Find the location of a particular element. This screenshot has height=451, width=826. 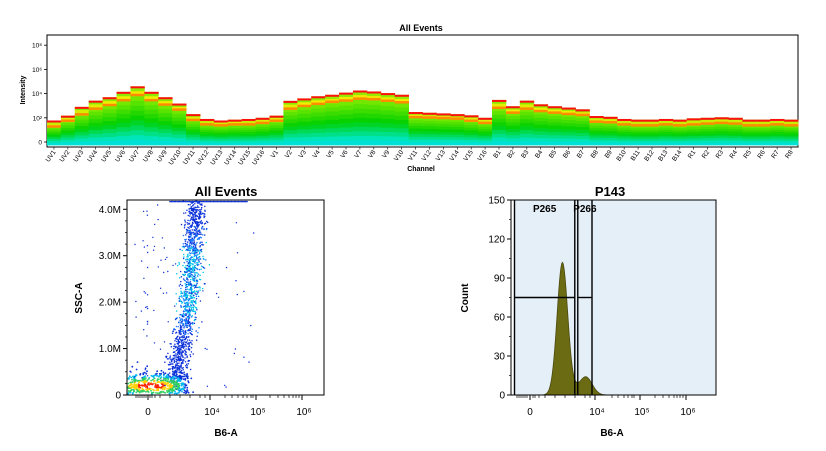

heatmap-cell-b4 is located at coordinates (541, 123).